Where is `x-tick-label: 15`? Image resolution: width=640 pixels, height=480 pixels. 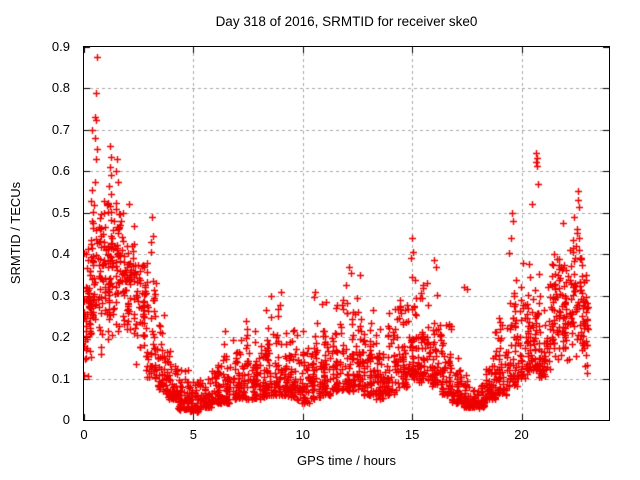
x-tick-label: 15 is located at coordinates (412, 434).